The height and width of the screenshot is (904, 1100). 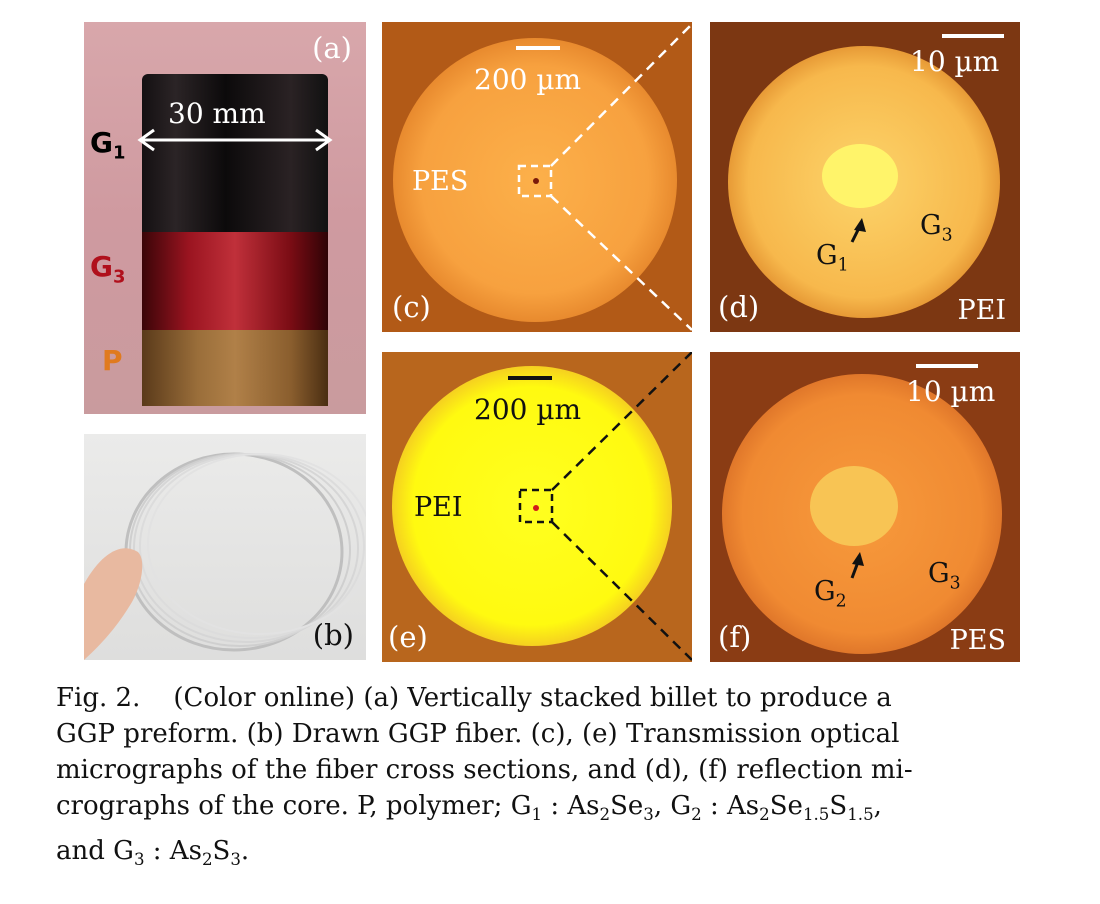 What do you see at coordinates (108, 269) in the screenshot?
I see `label-g3: G3` at bounding box center [108, 269].